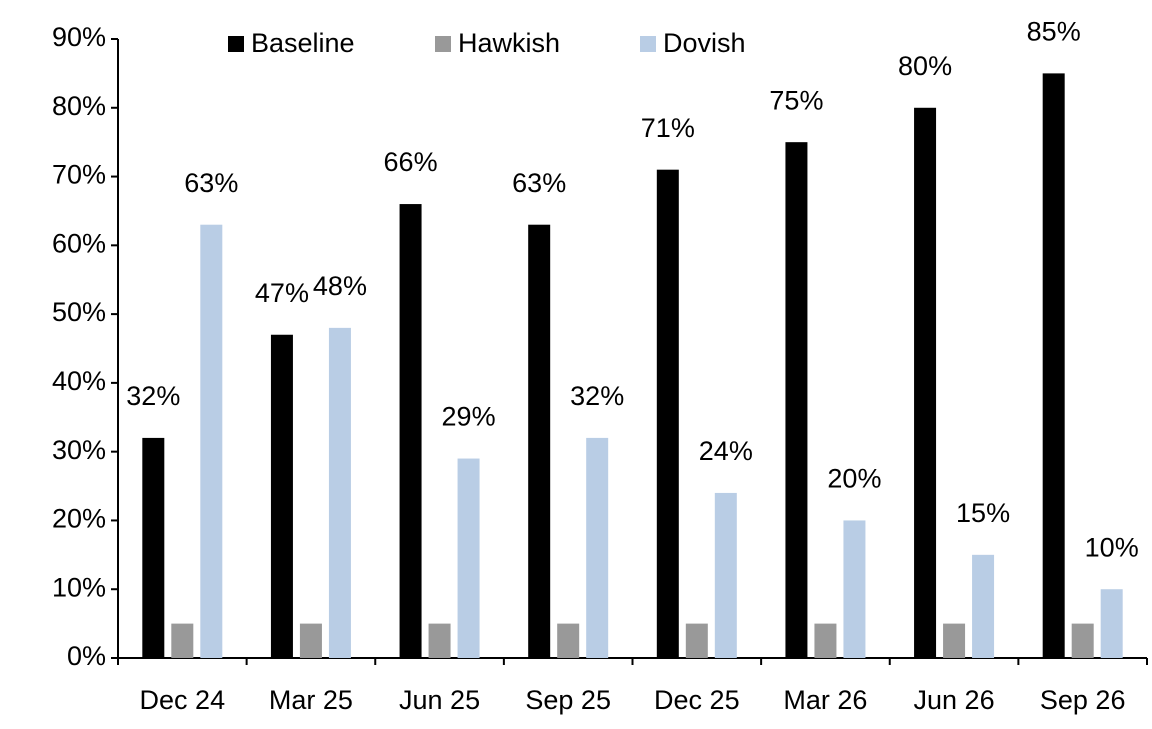 The image size is (1152, 729). Describe the element at coordinates (183, 700) in the screenshot. I see `x-tick-label: Dec 24` at that location.